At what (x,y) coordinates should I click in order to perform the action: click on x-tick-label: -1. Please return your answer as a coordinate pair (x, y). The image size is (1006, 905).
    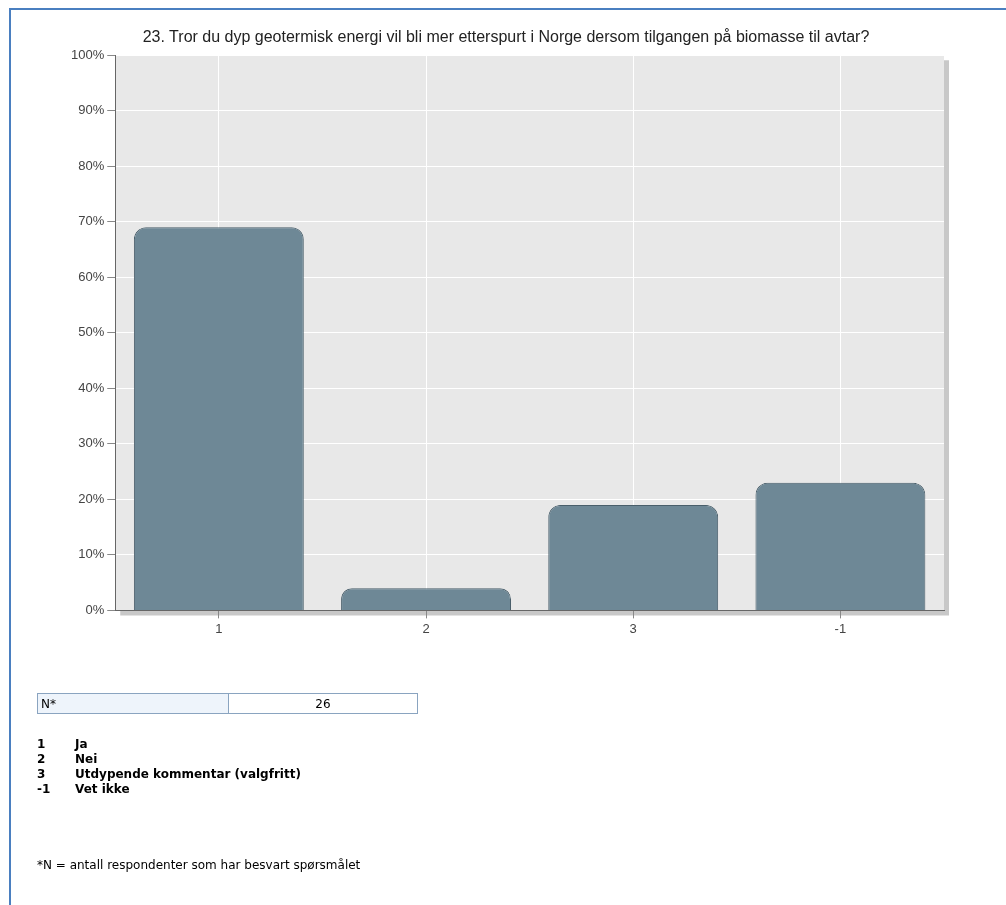
    Looking at the image, I should click on (840, 628).